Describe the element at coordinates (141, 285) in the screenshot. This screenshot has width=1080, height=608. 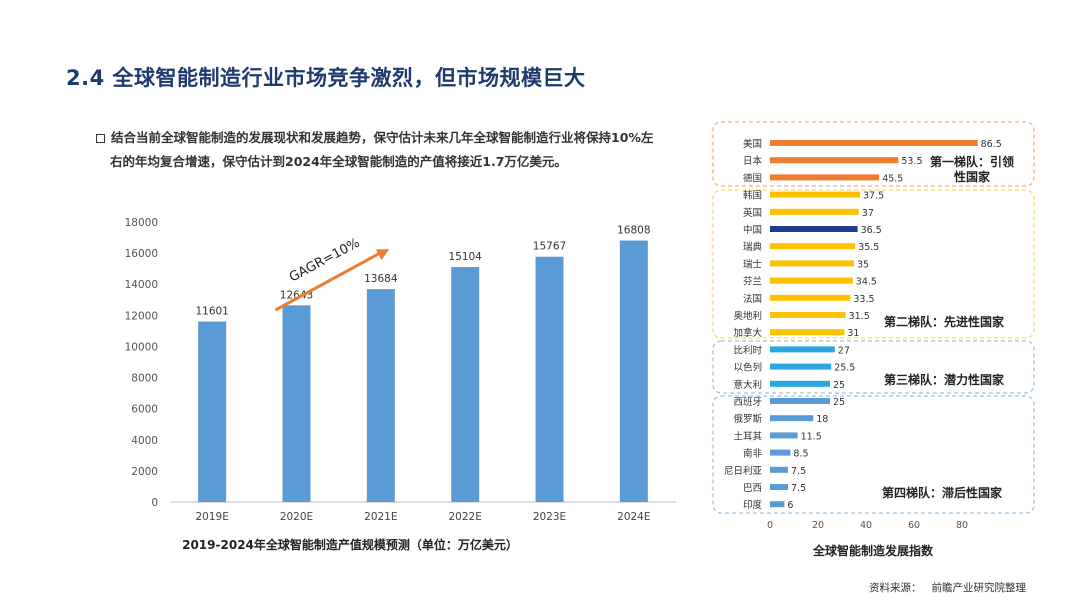
I see `y-tick-label: 14000` at that location.